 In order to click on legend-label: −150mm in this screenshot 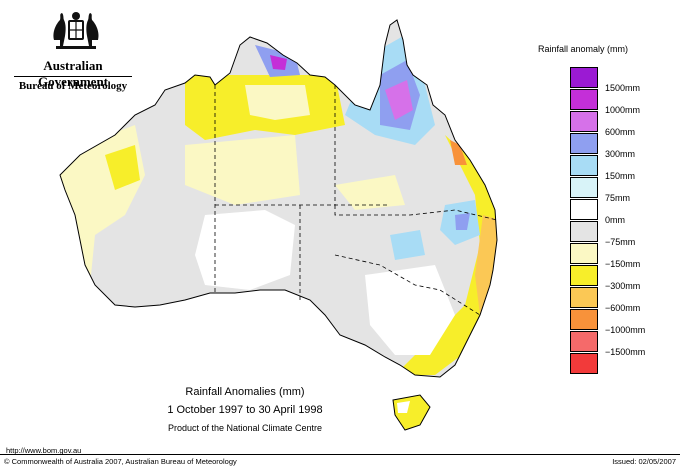, I will do `click(623, 264)`.